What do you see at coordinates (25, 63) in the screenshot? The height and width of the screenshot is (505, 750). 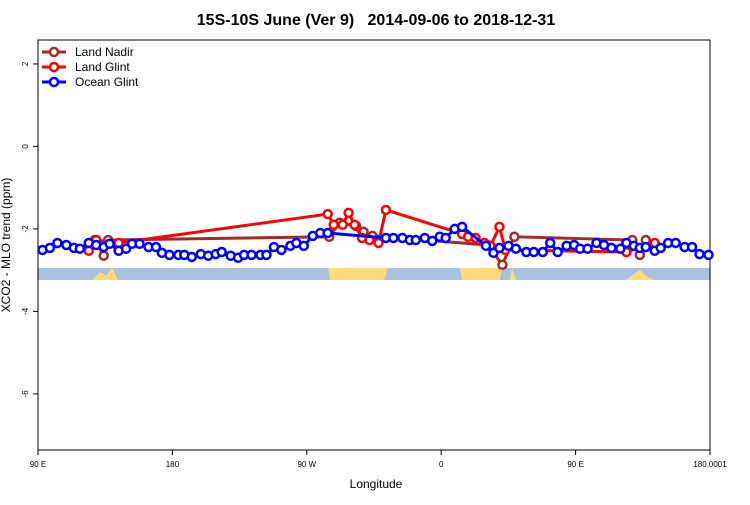 I see `y-tick-label: 2` at bounding box center [25, 63].